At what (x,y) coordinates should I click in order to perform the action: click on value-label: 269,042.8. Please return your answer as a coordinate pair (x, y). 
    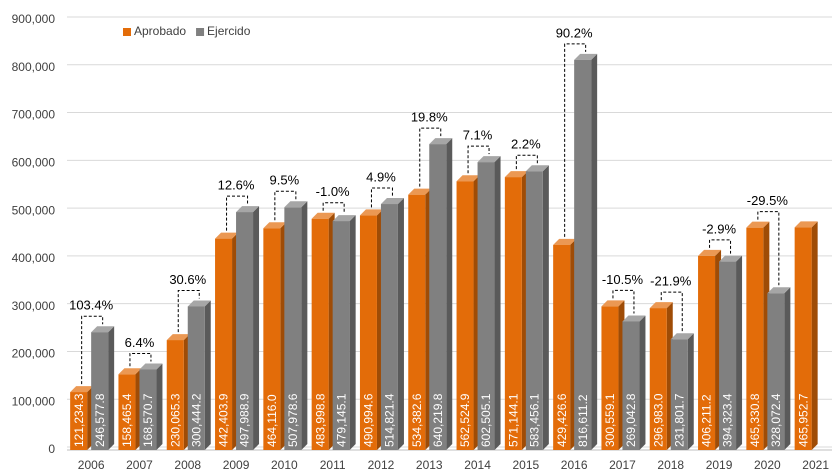
    Looking at the image, I should click on (631, 420).